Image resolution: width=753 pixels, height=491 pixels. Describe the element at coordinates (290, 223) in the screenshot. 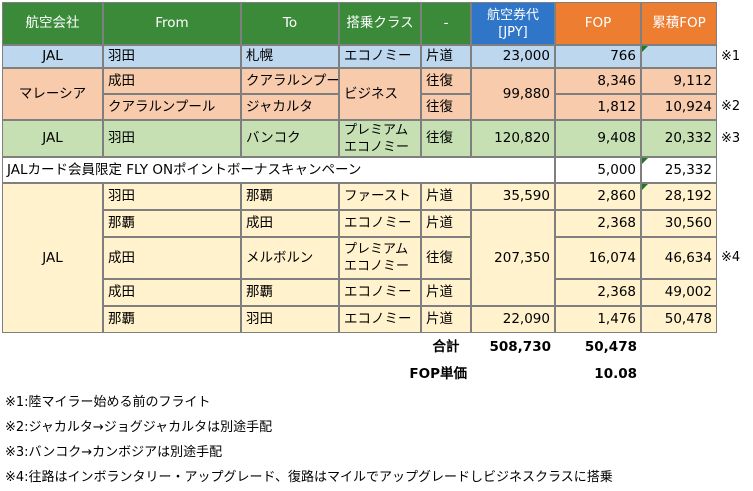

I see `cell-to: 成田` at that location.